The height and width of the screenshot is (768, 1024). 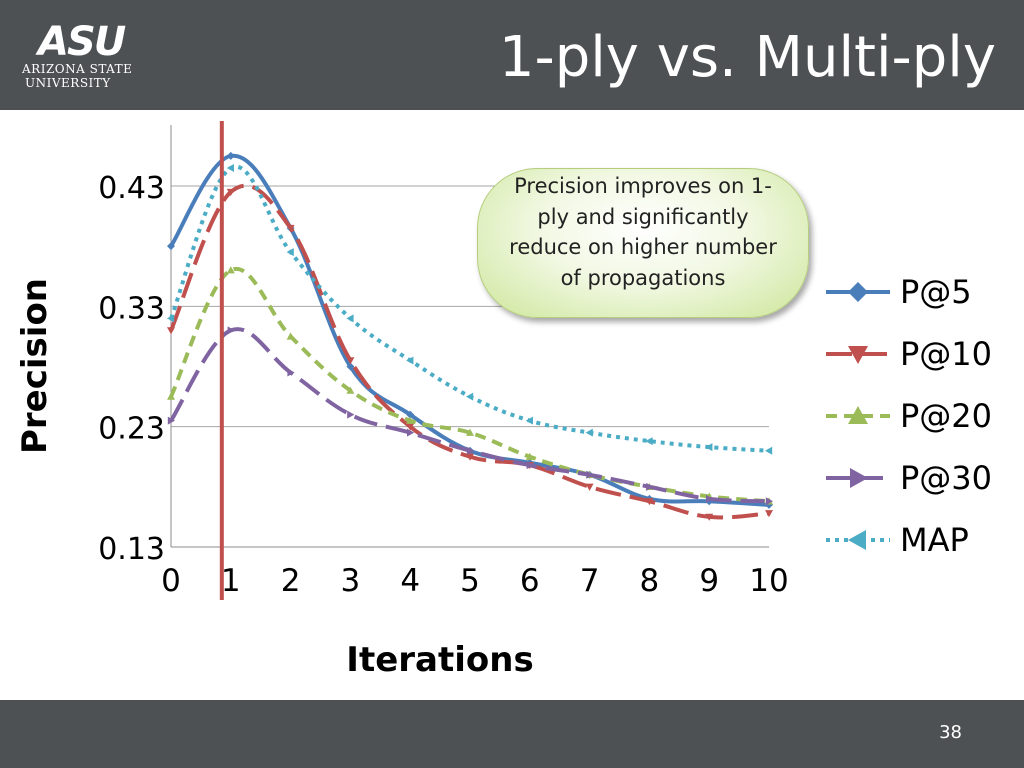 What do you see at coordinates (530, 581) in the screenshot?
I see `x-tick-label: 6` at bounding box center [530, 581].